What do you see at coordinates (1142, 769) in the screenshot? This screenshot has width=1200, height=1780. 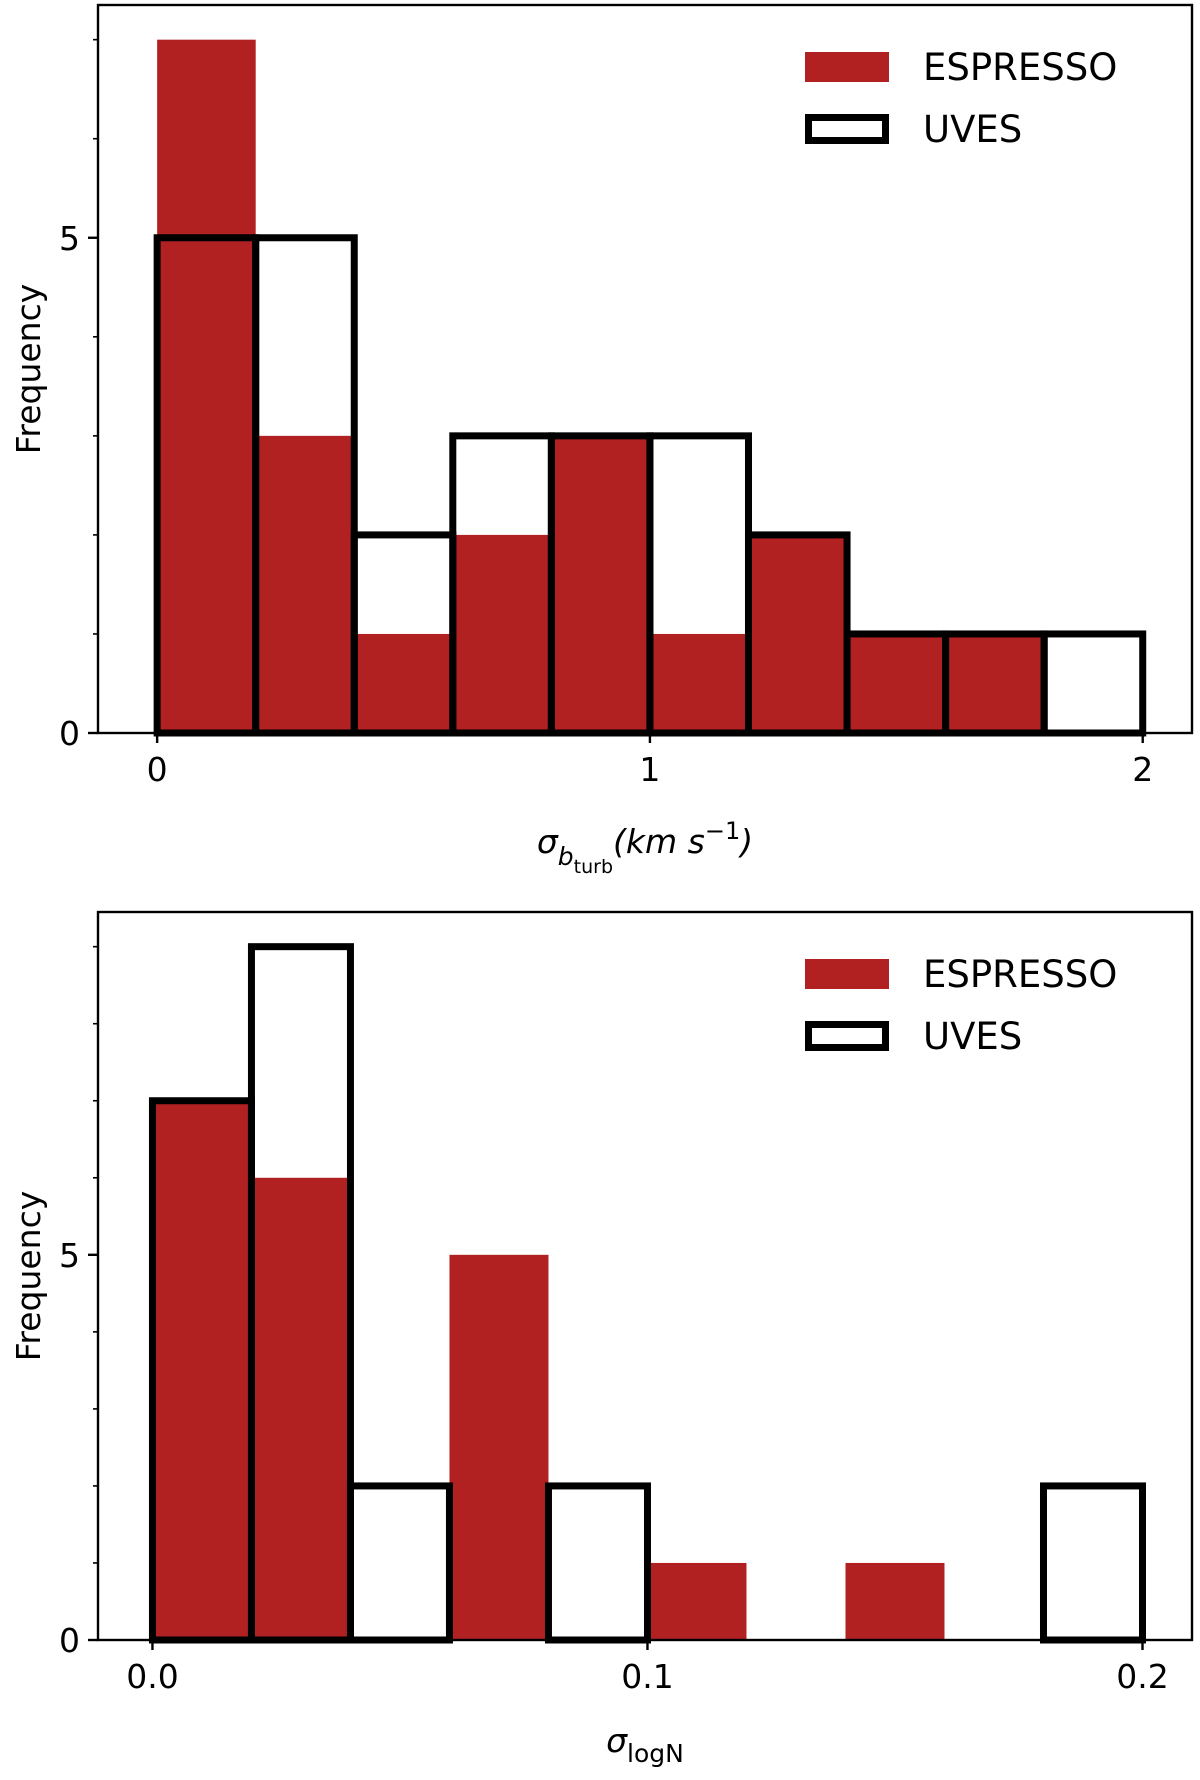 I see `x-tick-label: 2` at bounding box center [1142, 769].